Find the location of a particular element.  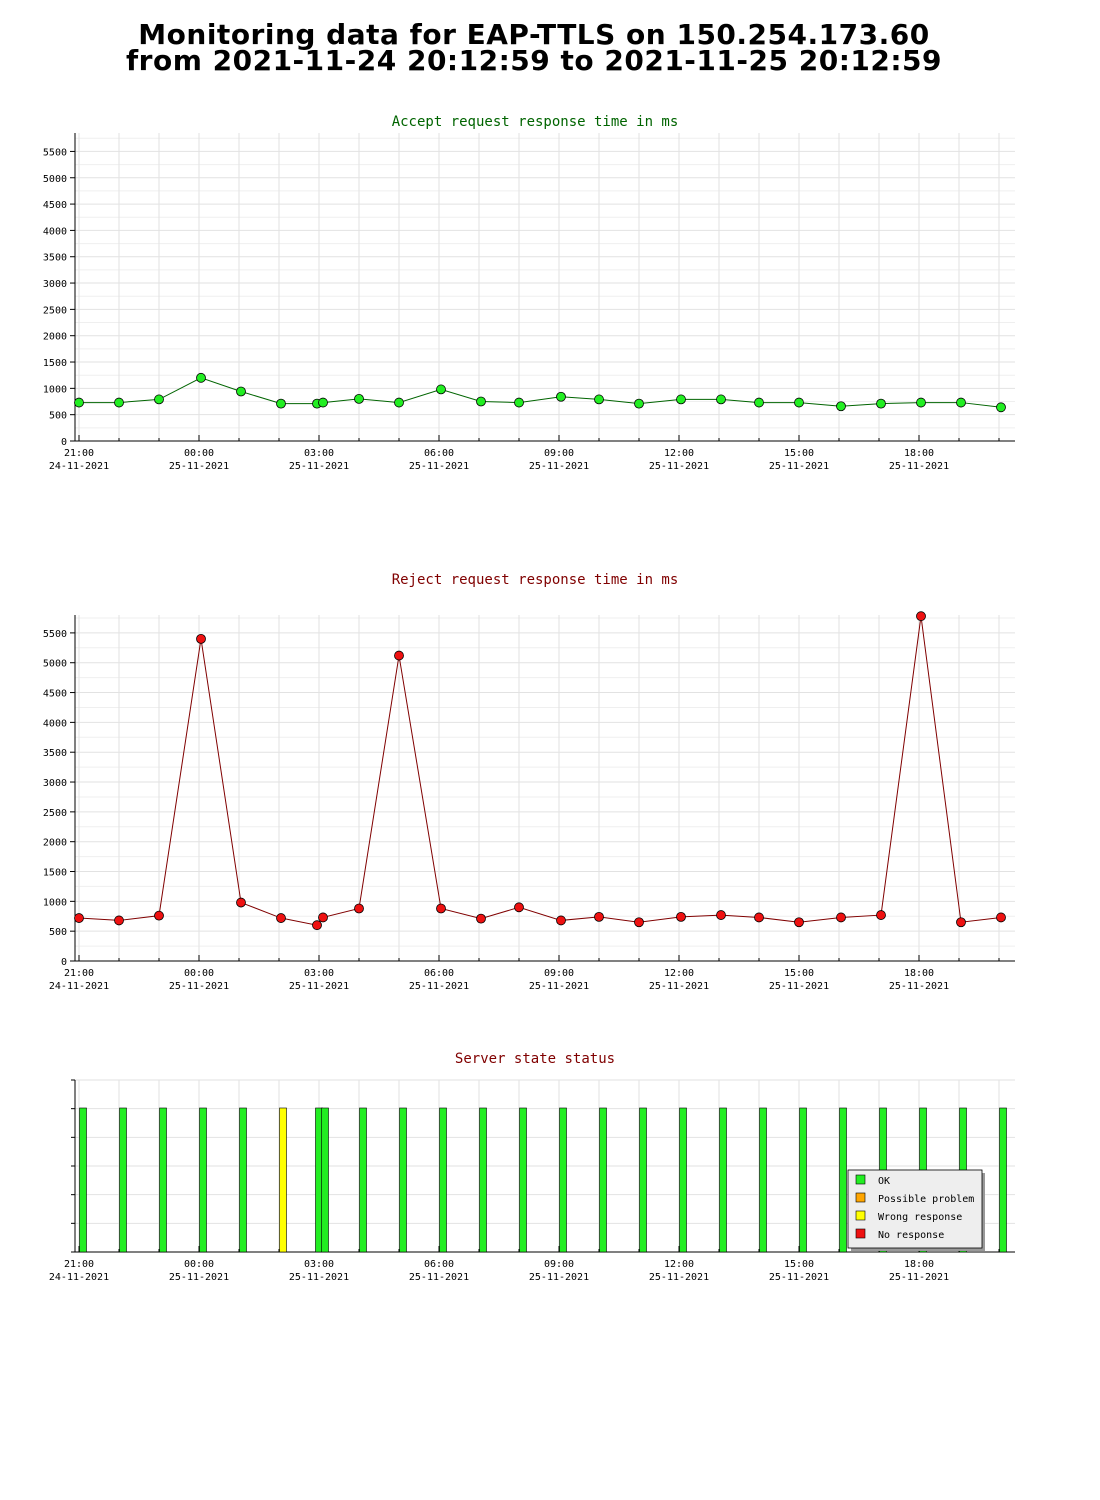

x-tick-label-time: 21:00 is located at coordinates (79, 973).